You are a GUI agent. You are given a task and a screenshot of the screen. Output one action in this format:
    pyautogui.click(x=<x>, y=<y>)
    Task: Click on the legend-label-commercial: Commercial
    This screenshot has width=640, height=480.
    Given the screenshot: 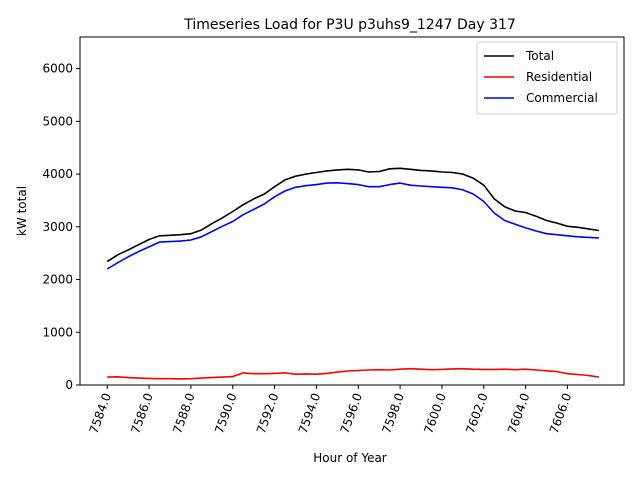 What is the action you would take?
    pyautogui.click(x=562, y=98)
    